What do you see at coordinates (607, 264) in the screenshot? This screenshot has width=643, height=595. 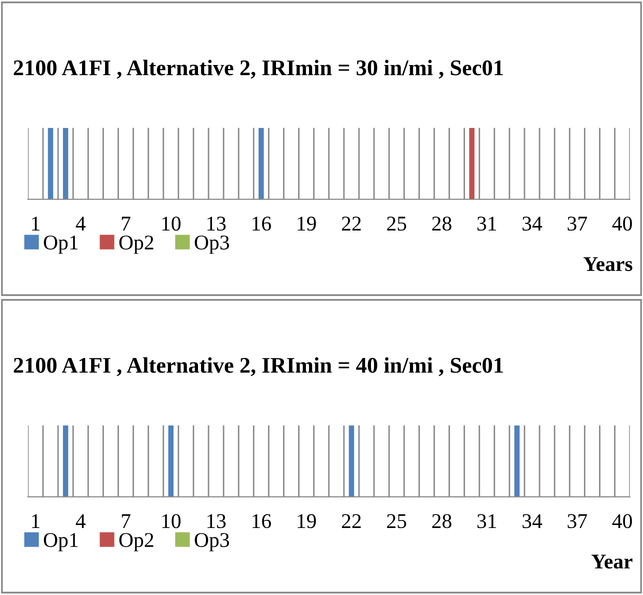 I see `x-axis-title: Years` at bounding box center [607, 264].